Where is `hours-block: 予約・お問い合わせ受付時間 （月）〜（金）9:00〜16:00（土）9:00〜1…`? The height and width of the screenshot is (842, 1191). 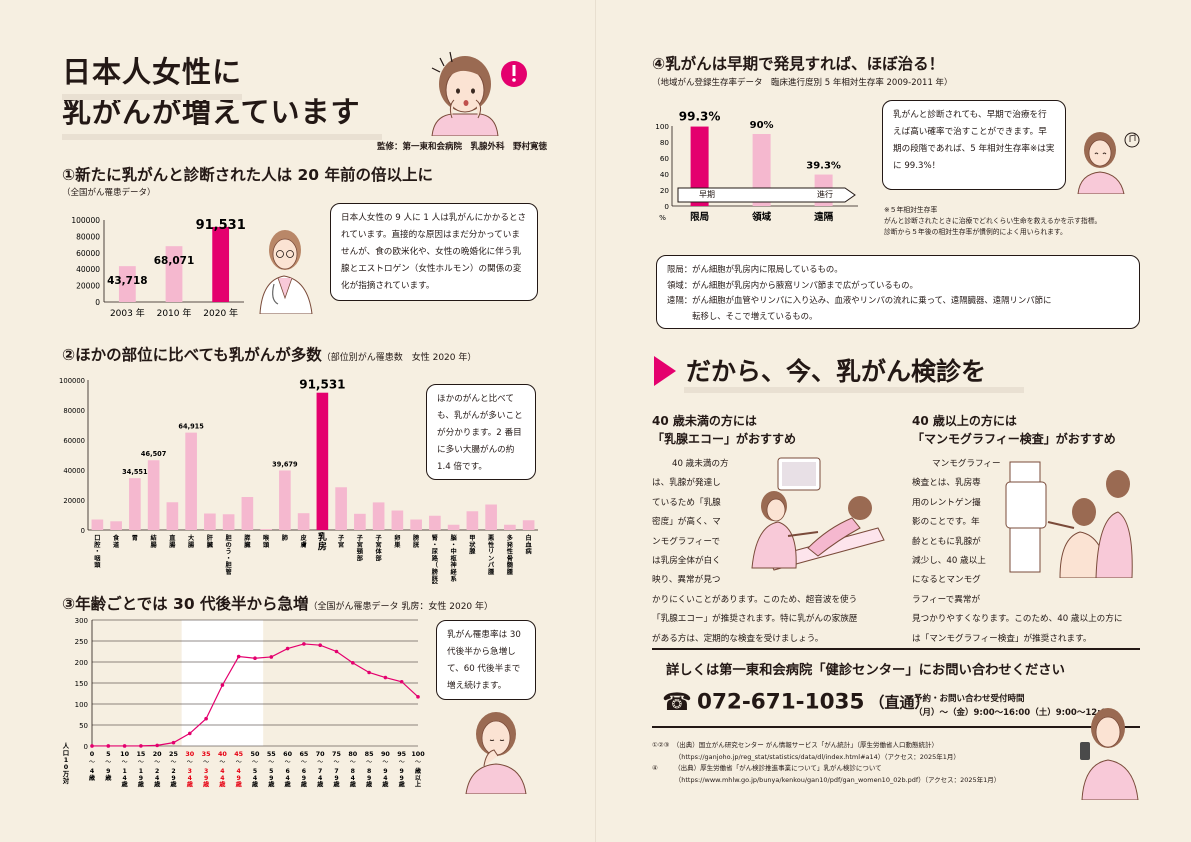 hours-block: 予約・お問い合わせ受付時間 （月）〜（金）9:00〜16:00（土）9:00〜1… is located at coordinates (1013, 706).